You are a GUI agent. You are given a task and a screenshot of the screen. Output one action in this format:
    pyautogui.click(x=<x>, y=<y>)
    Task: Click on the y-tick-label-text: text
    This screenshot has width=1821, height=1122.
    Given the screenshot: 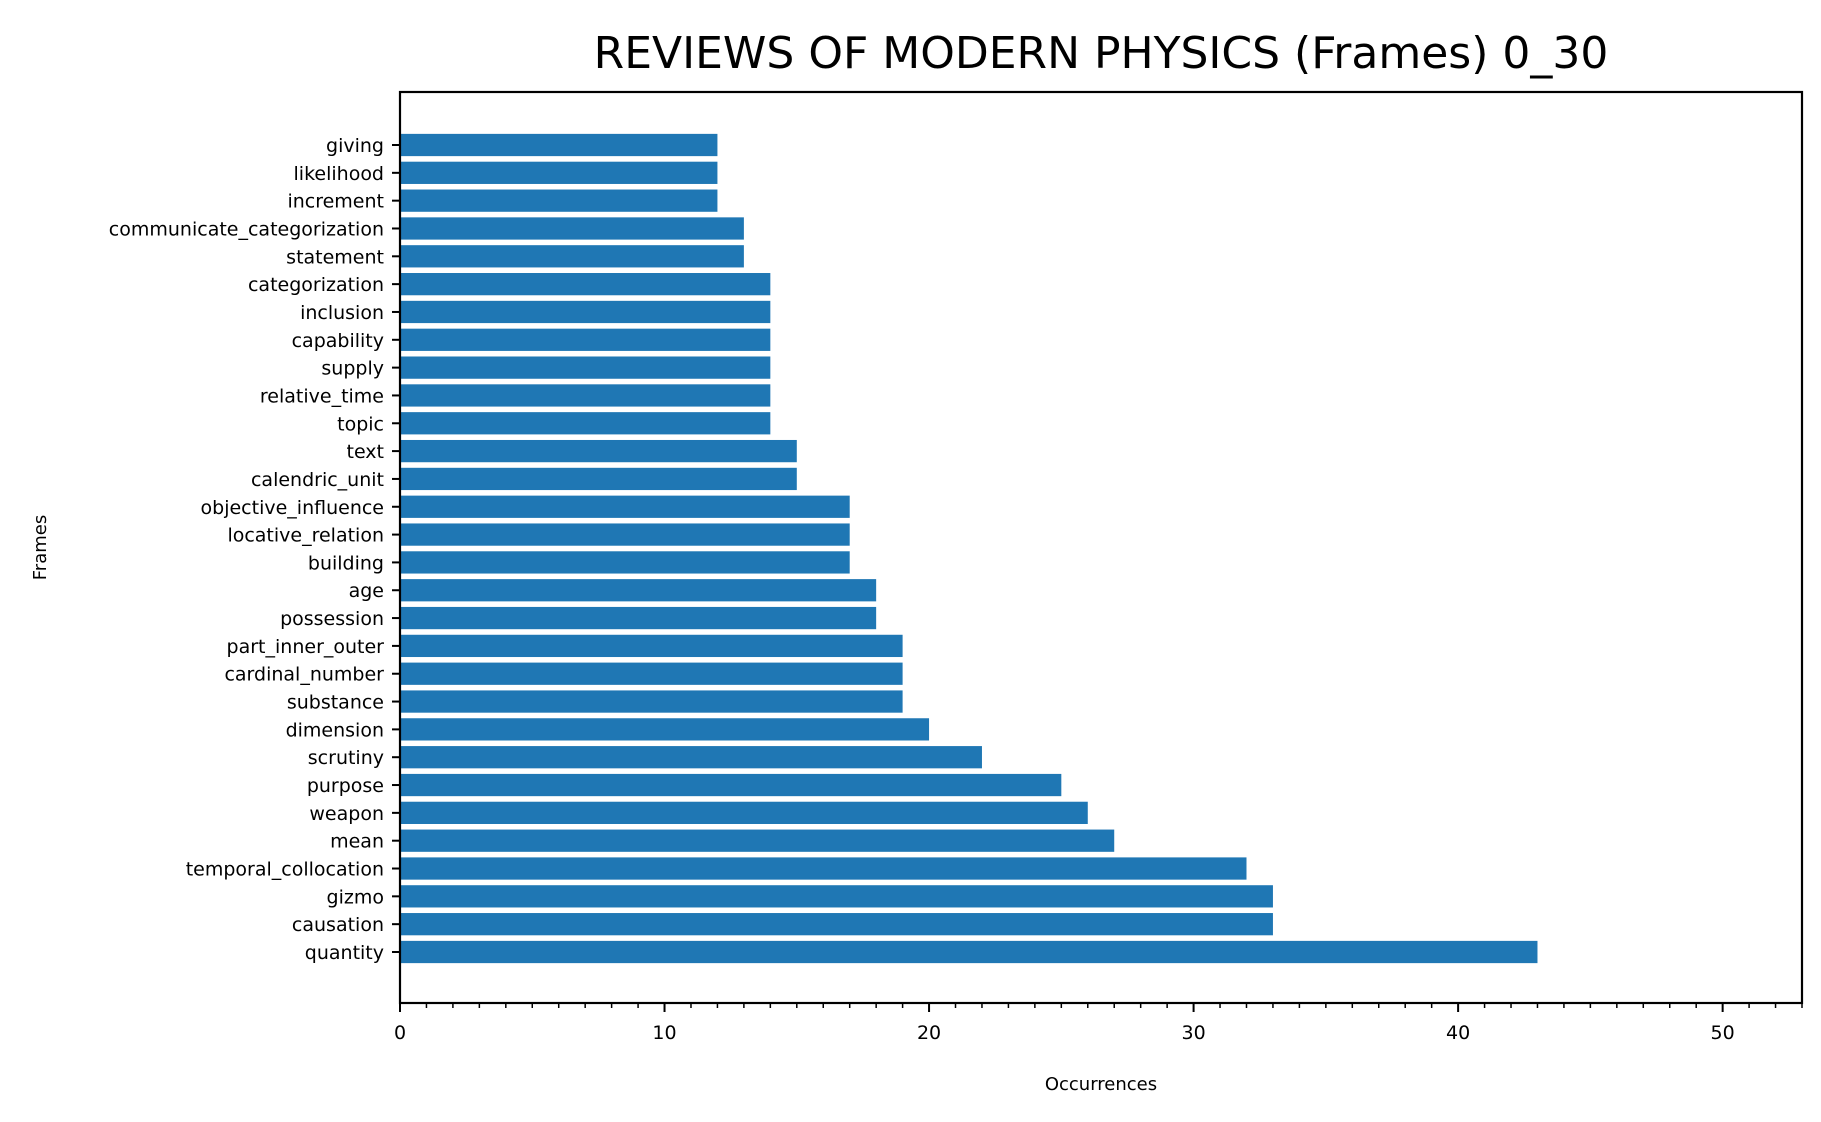 What is the action you would take?
    pyautogui.click(x=366, y=452)
    